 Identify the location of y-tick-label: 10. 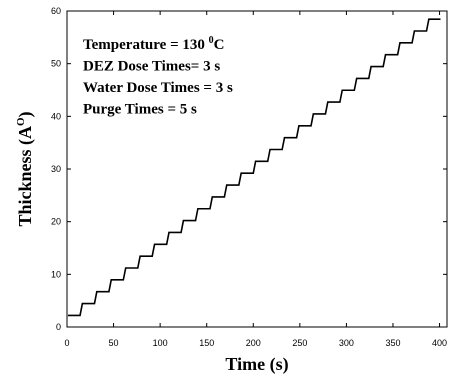
(56, 274).